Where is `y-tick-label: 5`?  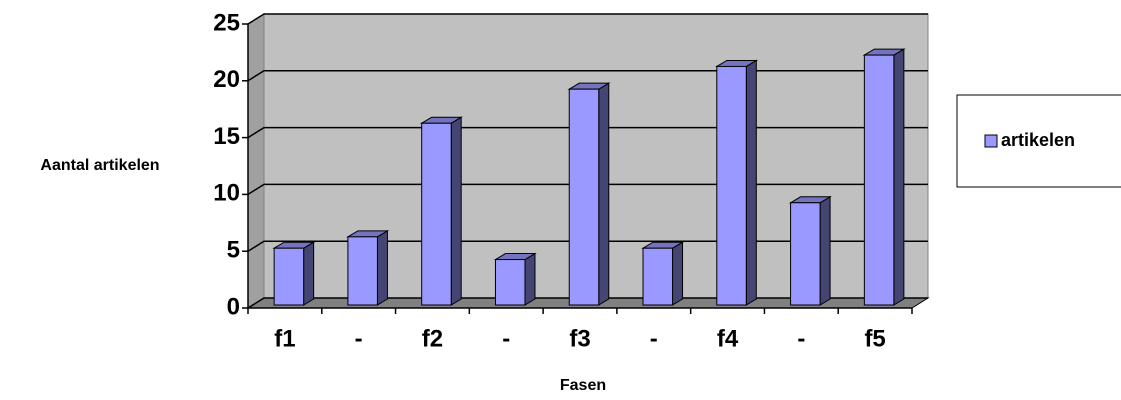 y-tick-label: 5 is located at coordinates (233, 250).